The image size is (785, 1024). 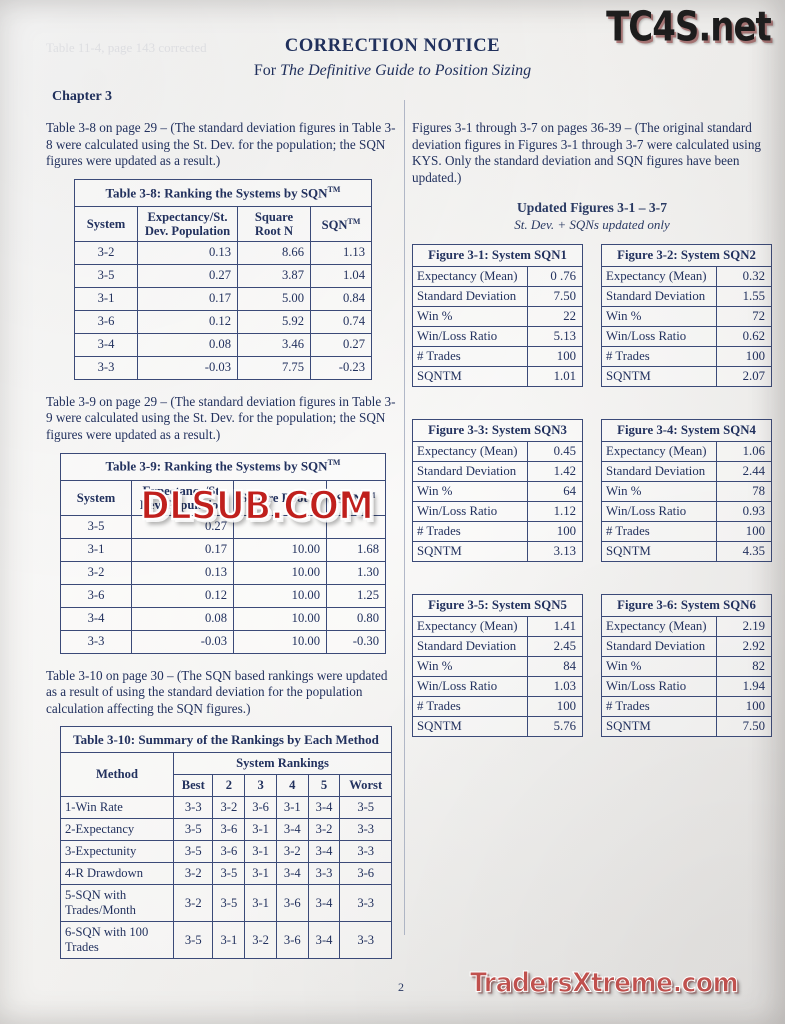 What do you see at coordinates (744, 337) in the screenshot?
I see `row-value-winloss: 0.62` at bounding box center [744, 337].